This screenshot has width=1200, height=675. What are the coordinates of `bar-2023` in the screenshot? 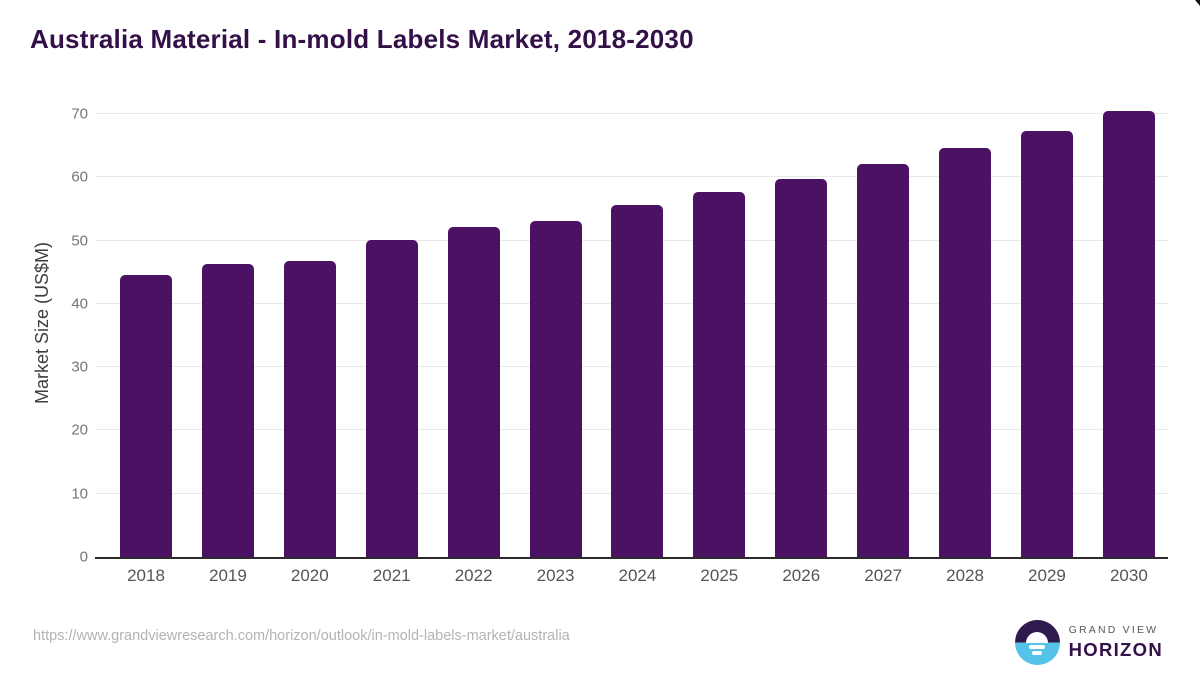 It's located at (555, 389).